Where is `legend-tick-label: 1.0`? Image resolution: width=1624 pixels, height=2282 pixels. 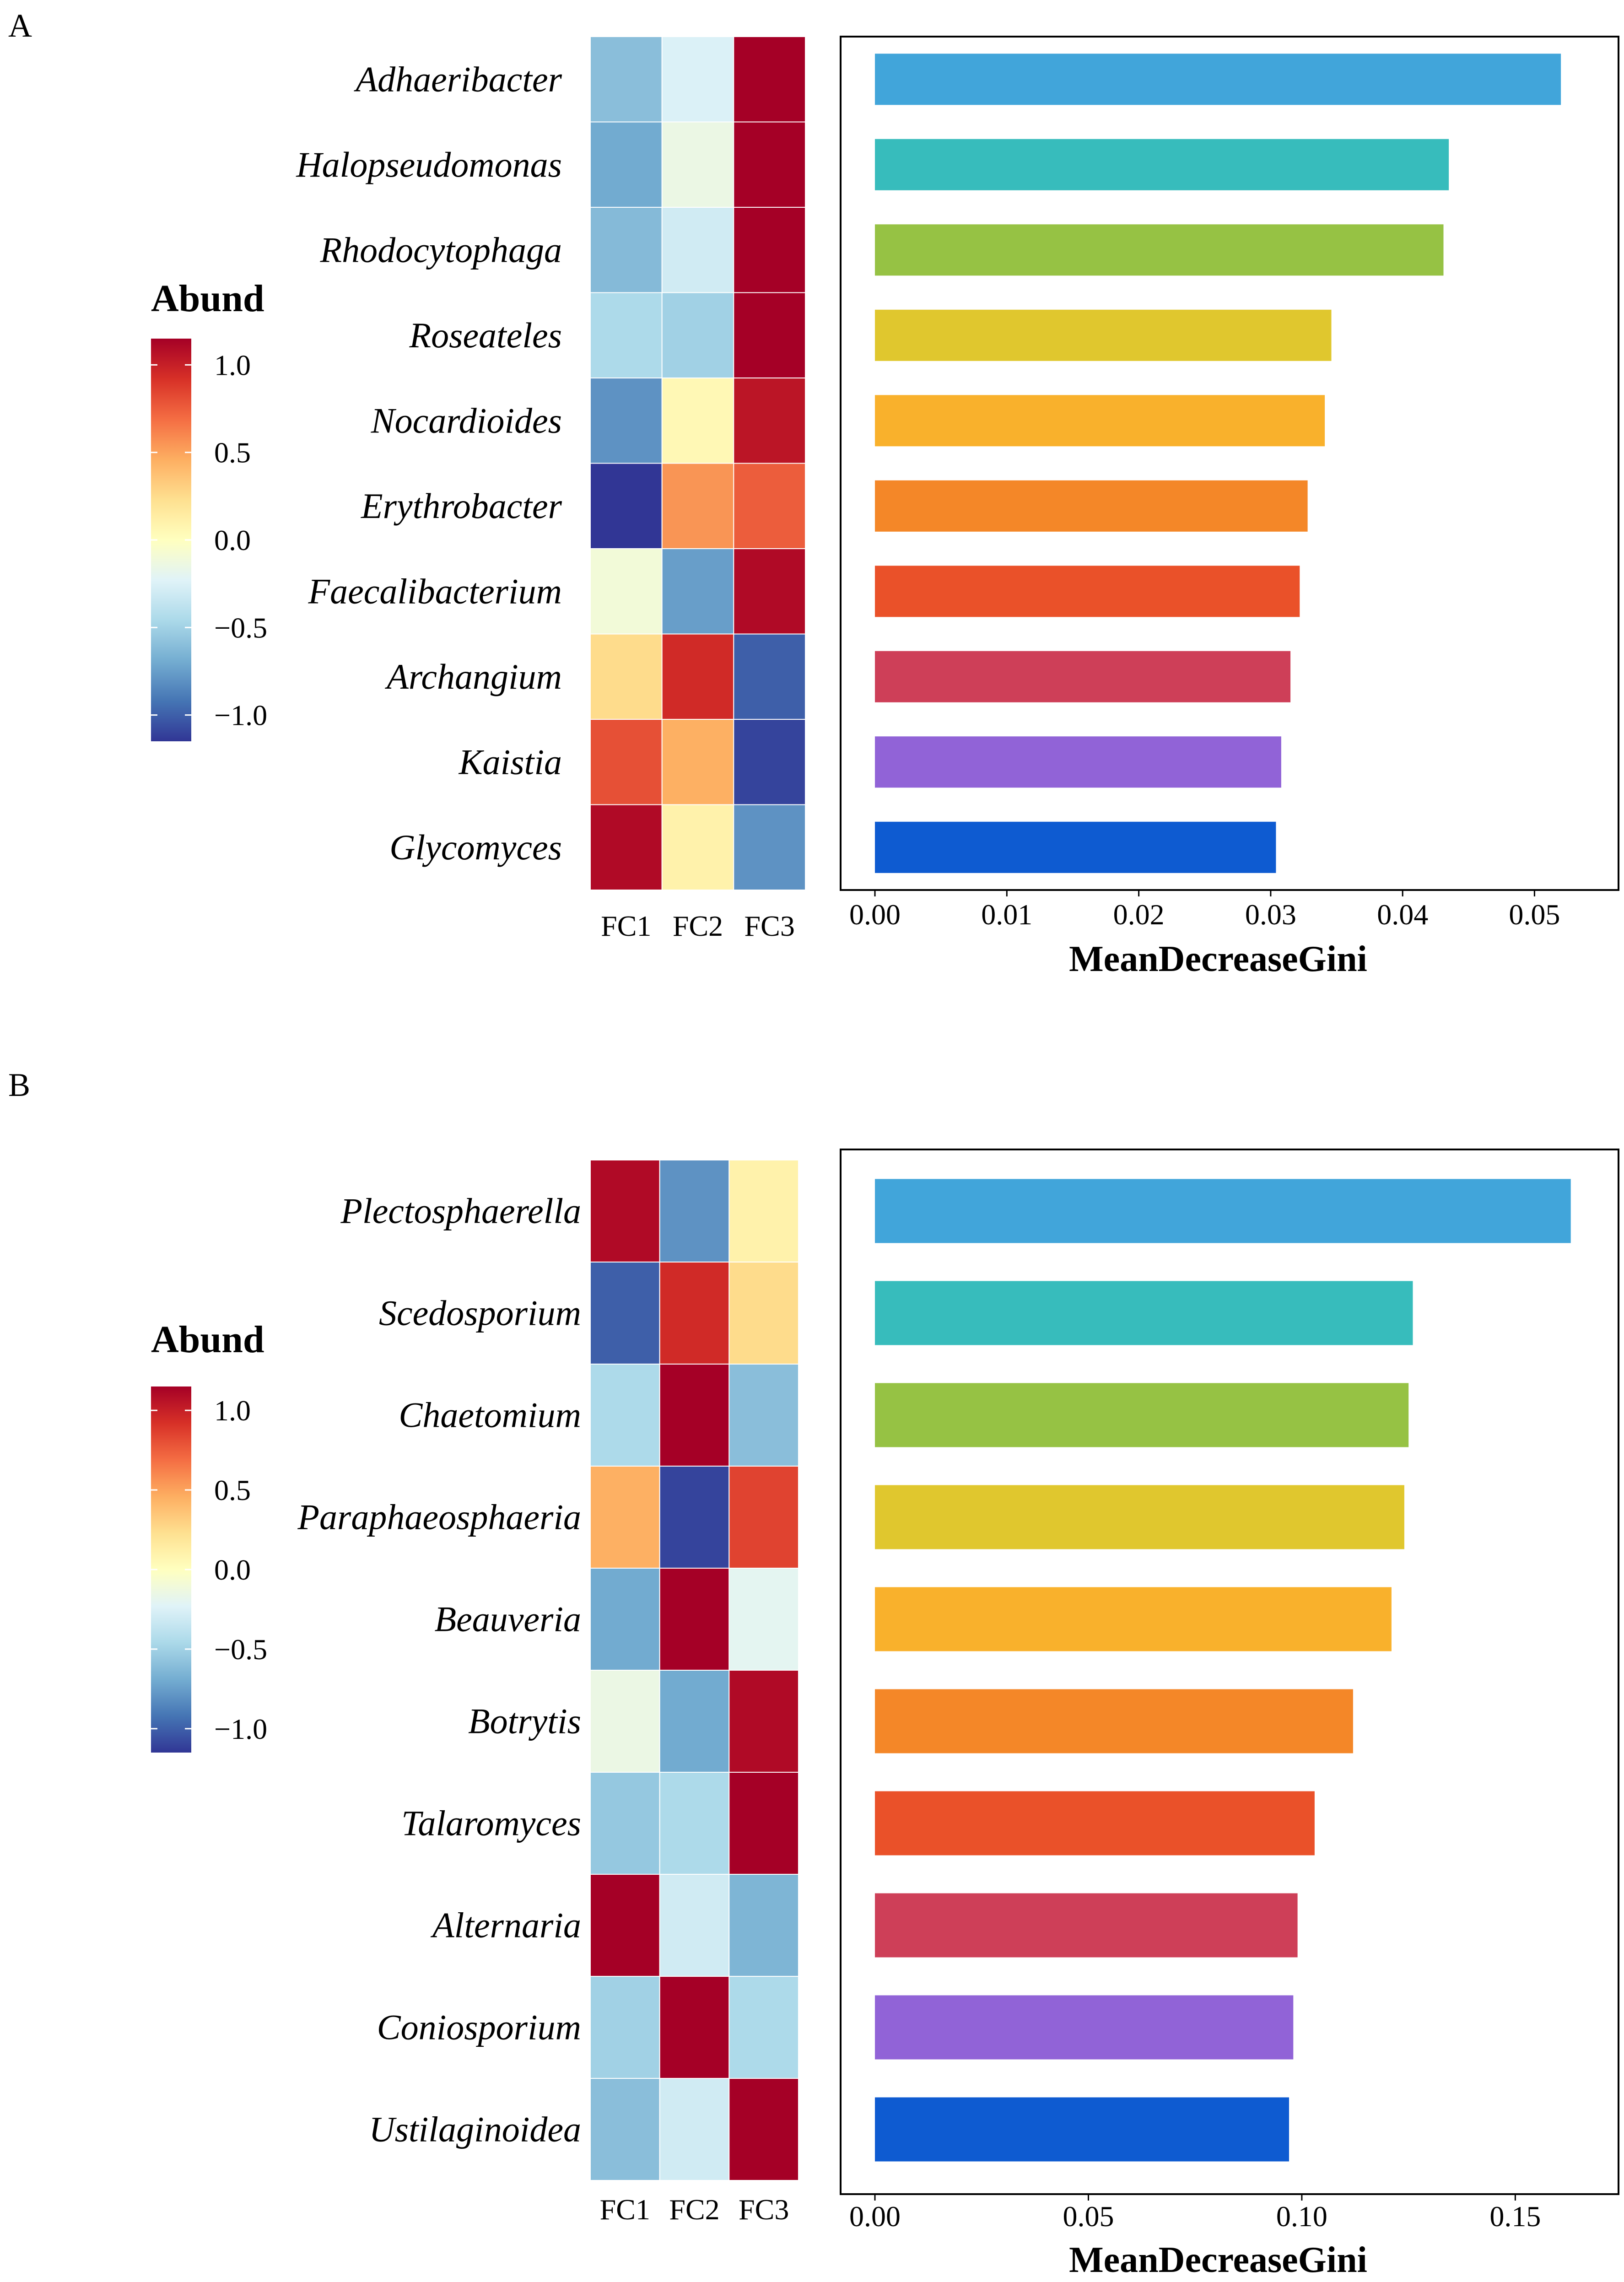
legend-tick-label: 1.0 is located at coordinates (232, 1410).